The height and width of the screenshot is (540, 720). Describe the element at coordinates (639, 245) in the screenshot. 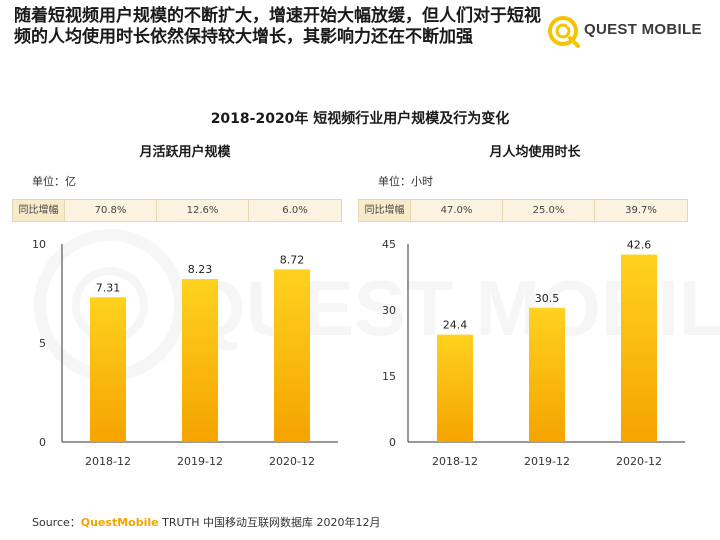

I see `data-label: 42.6` at that location.